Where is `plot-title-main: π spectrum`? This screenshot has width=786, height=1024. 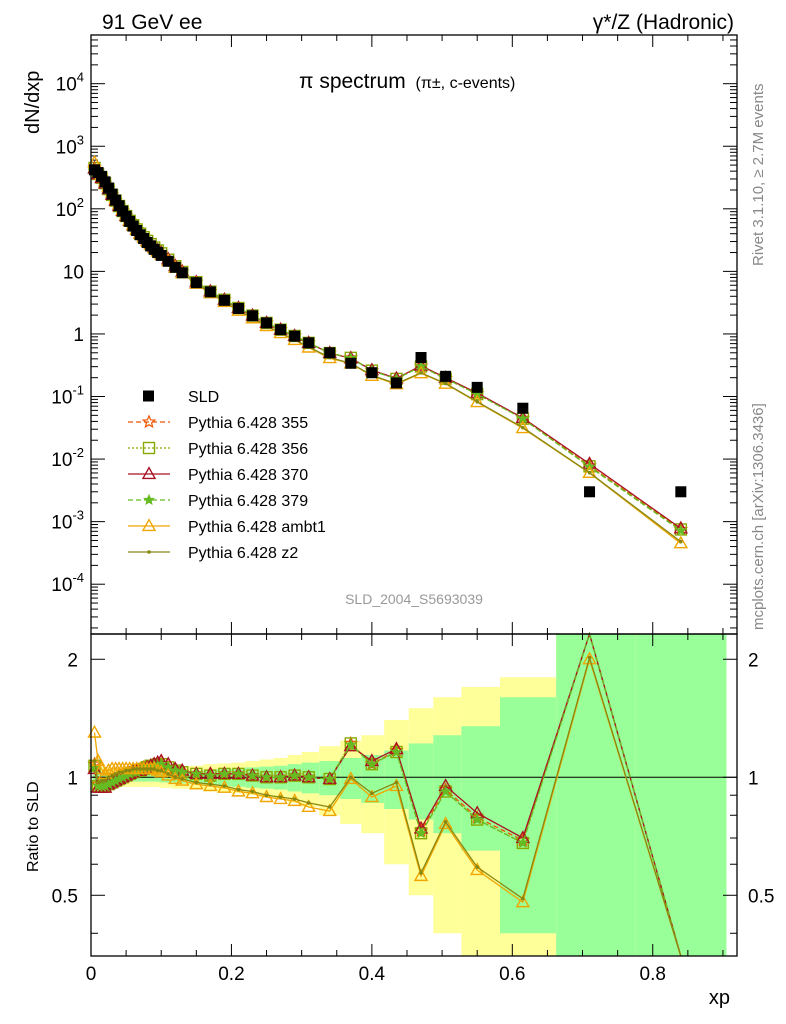 plot-title-main: π spectrum is located at coordinates (352, 81).